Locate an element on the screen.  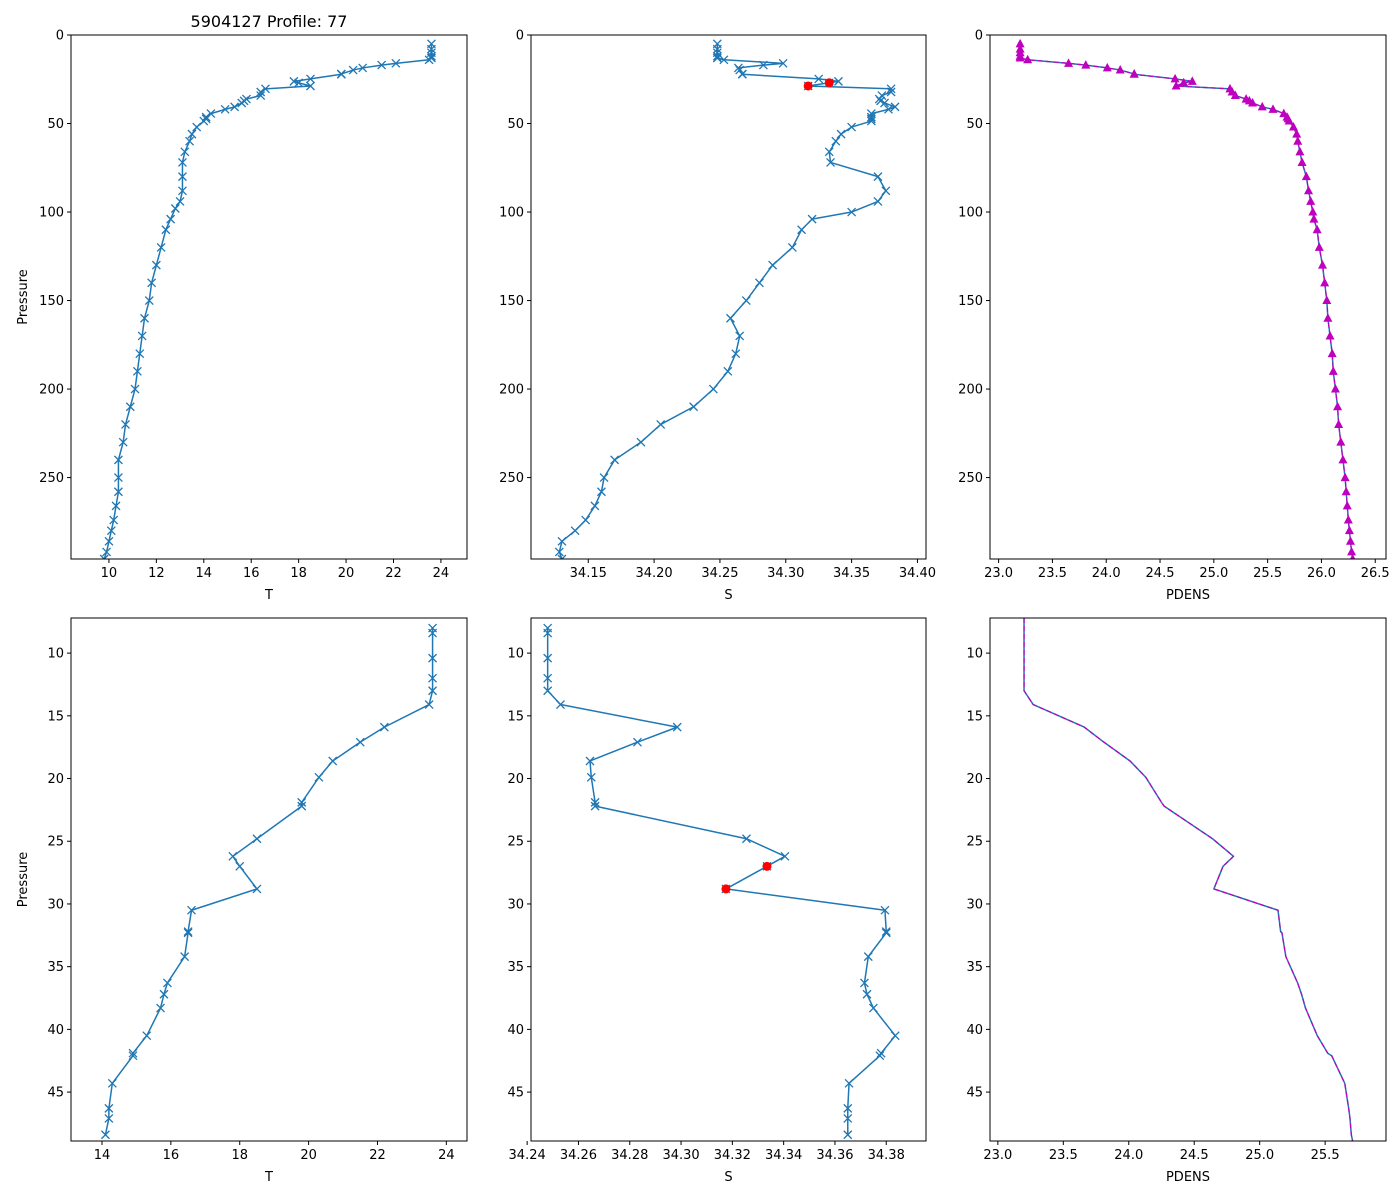
x-tick-label: 34.25 is located at coordinates (719, 573).